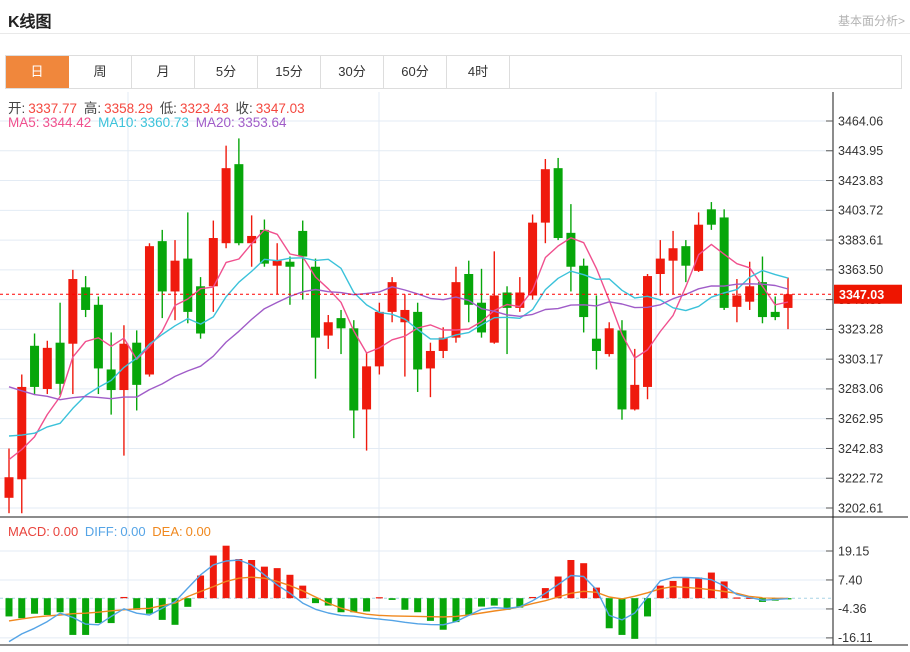  Describe the element at coordinates (37, 72) in the screenshot. I see `tab-day: 日` at that location.